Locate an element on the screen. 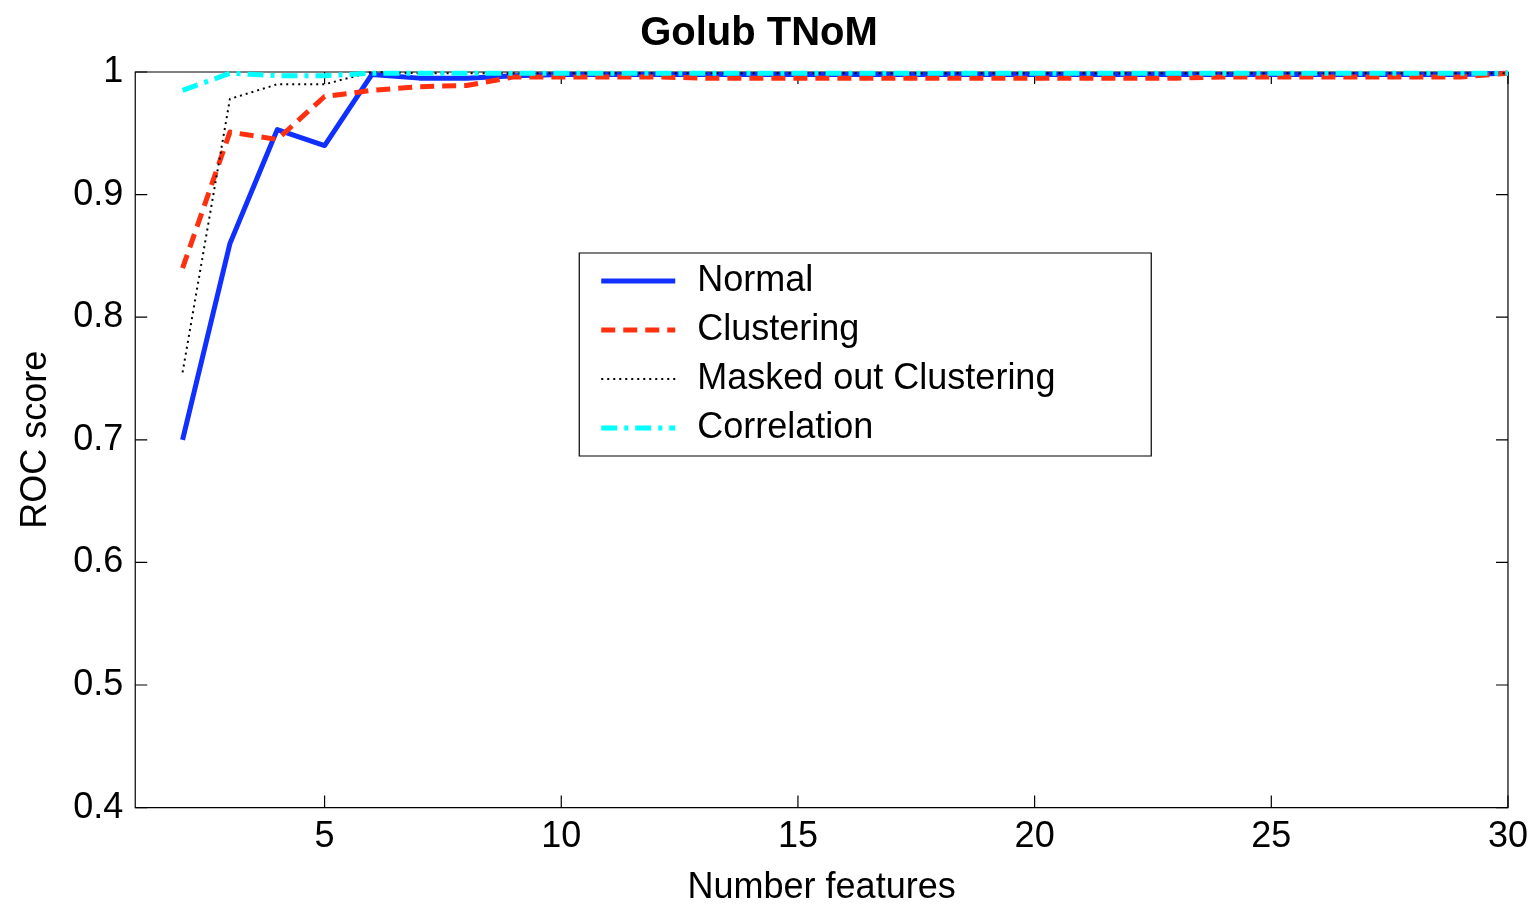  y-tick-label: 0.5 is located at coordinates (98, 682).